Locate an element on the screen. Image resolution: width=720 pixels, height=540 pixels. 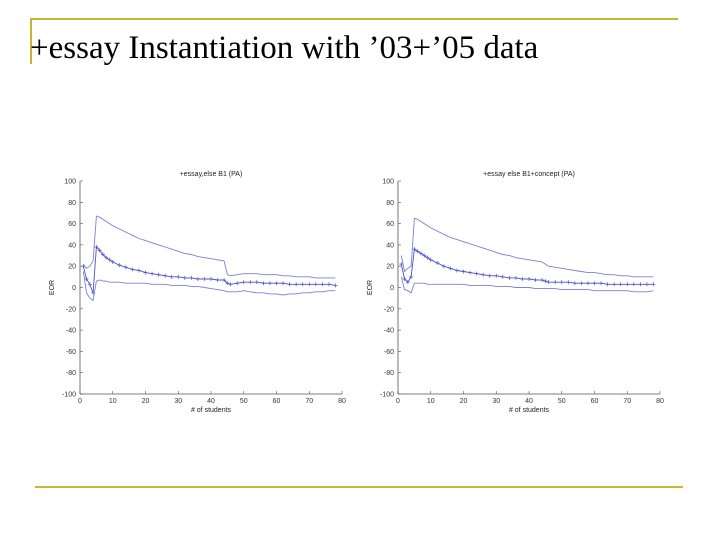
y-axis-label: EOR is located at coordinates (52, 287).